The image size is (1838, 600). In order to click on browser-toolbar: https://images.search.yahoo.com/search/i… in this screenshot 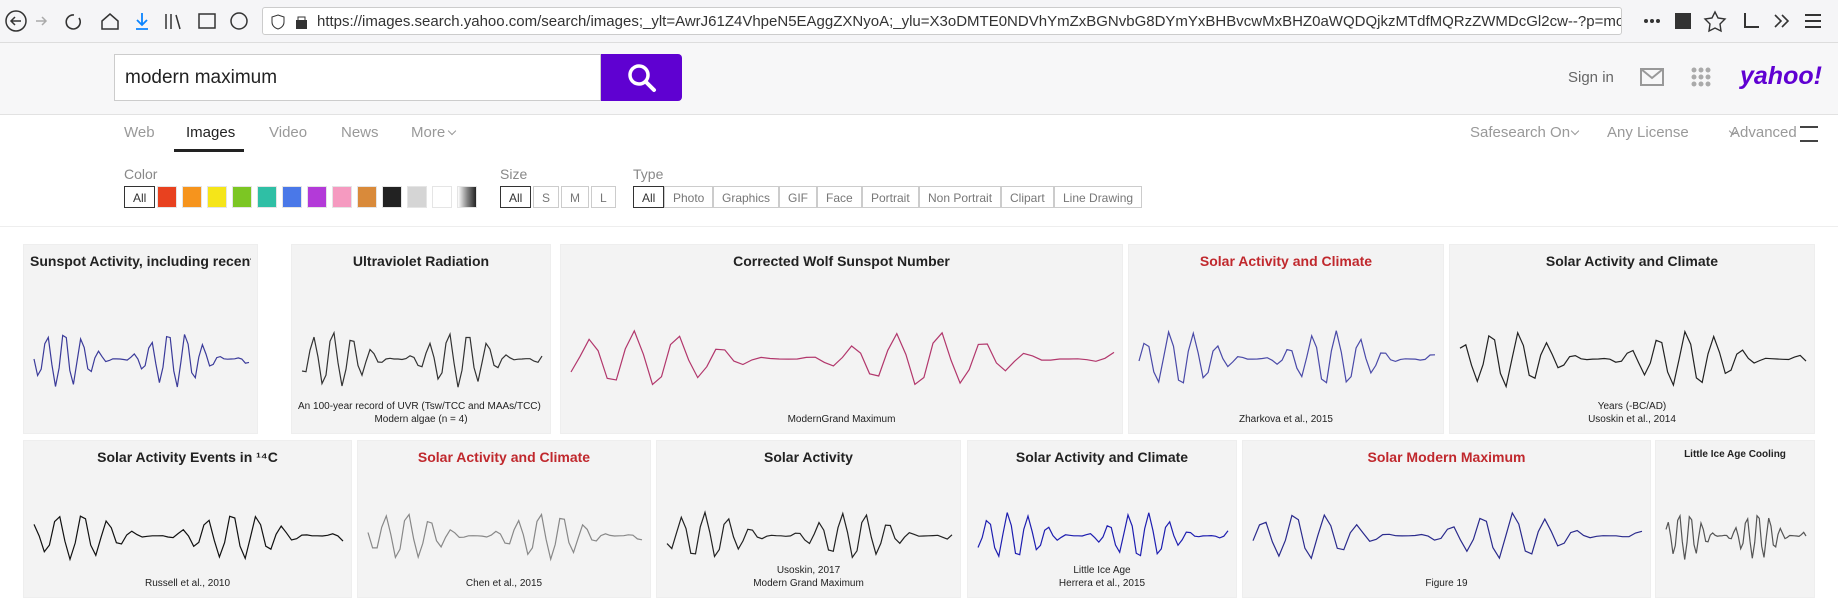, I will do `click(919, 21)`.